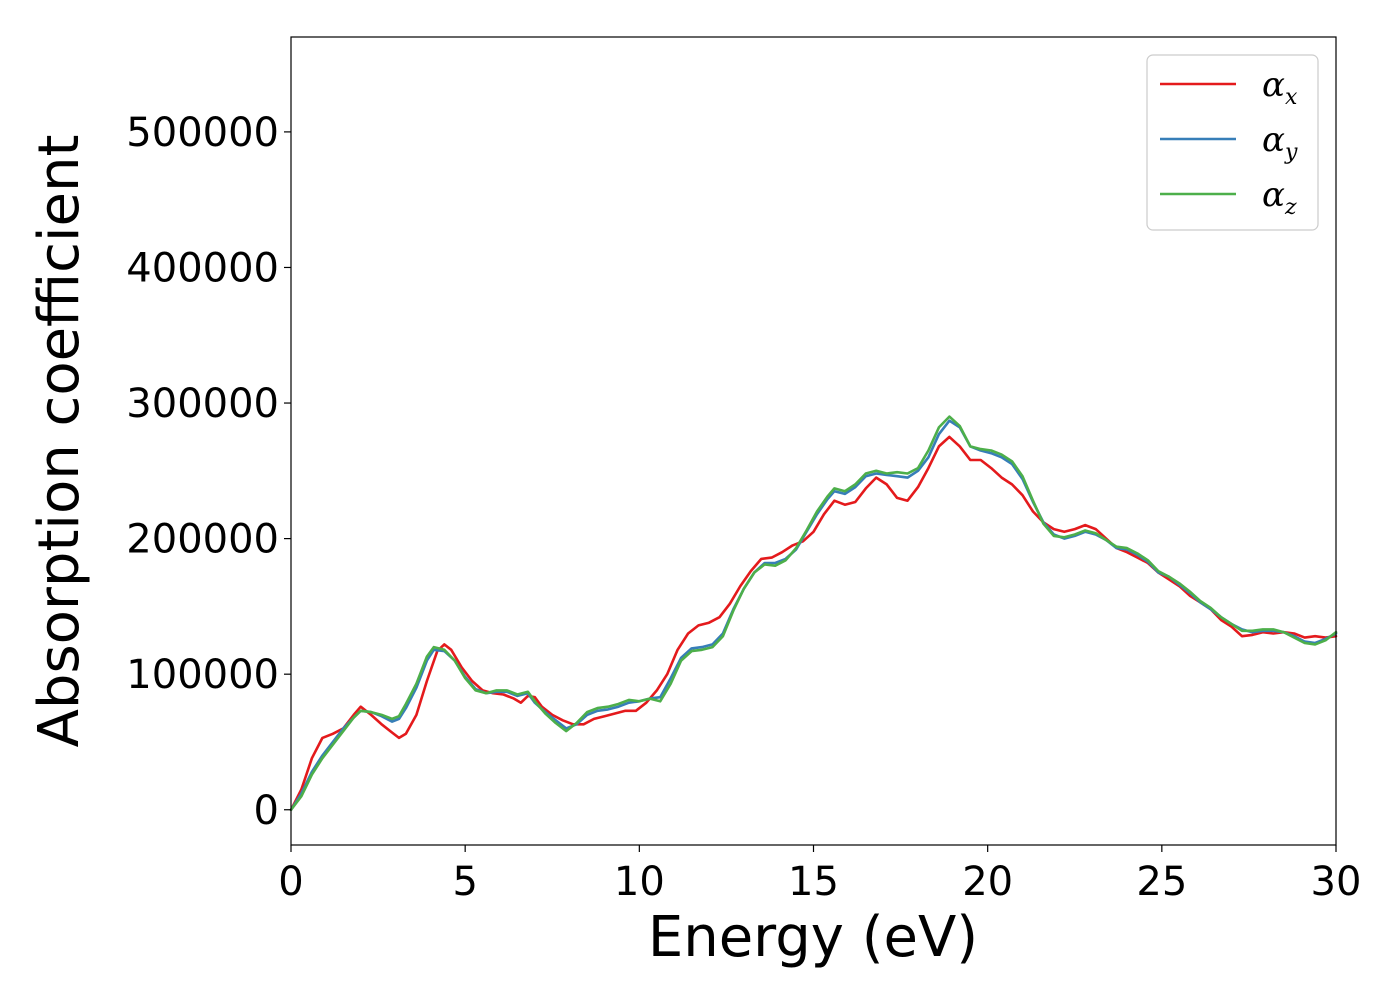 This screenshot has width=1400, height=1000. Describe the element at coordinates (987, 882) in the screenshot. I see `x-tick-label: 20` at that location.